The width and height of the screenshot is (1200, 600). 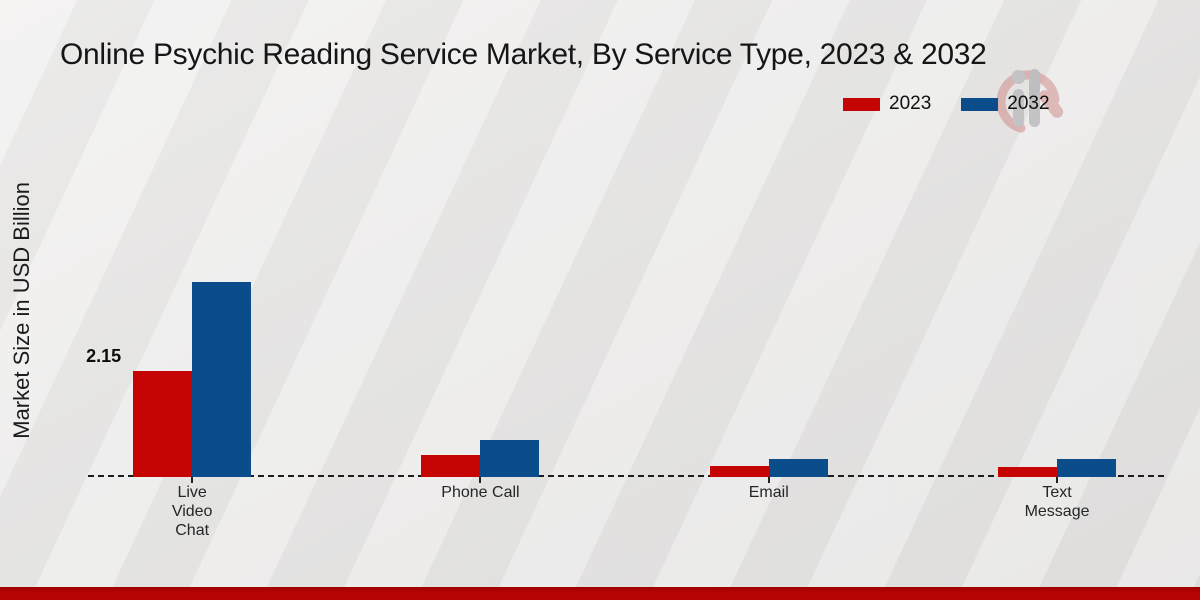 What do you see at coordinates (104, 356) in the screenshot?
I see `bar-value-label: 2.15` at bounding box center [104, 356].